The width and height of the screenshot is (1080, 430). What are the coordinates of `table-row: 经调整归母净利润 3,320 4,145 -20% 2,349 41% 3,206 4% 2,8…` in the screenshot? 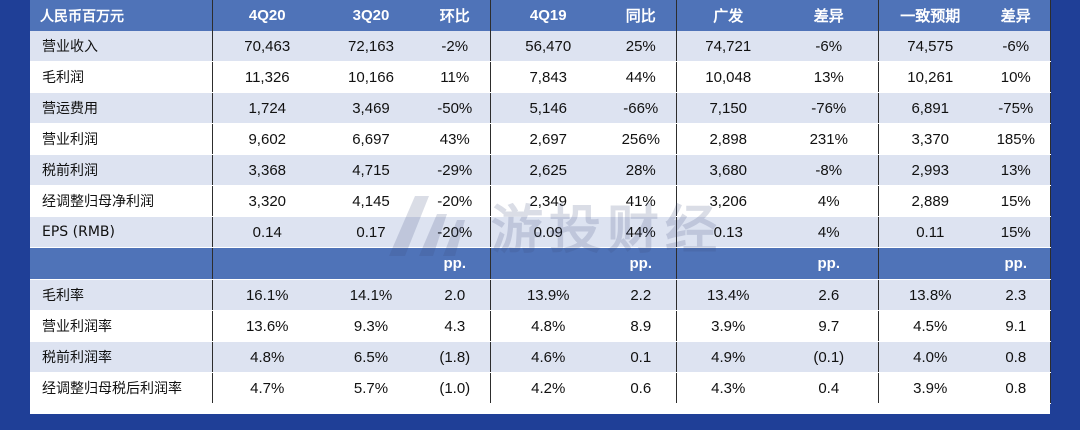 It's located at (540, 201).